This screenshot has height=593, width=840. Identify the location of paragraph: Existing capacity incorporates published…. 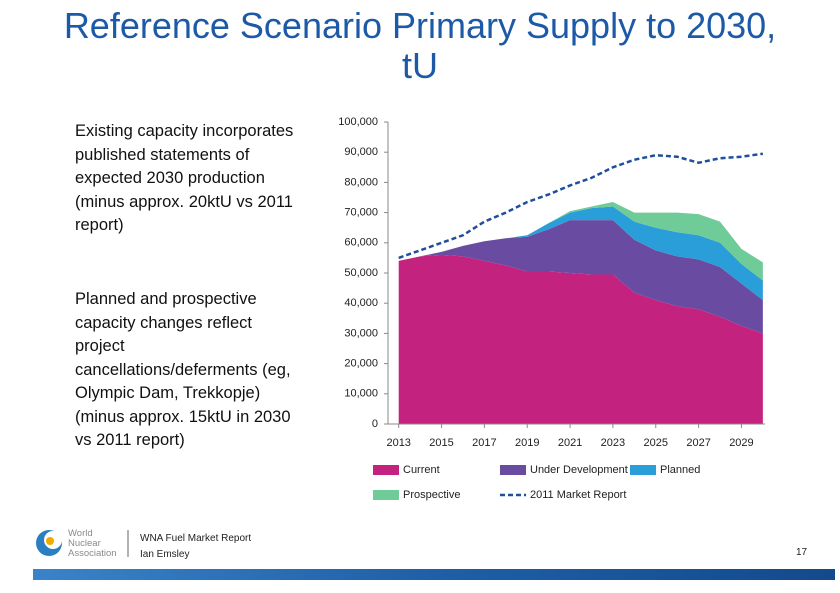
(184, 178).